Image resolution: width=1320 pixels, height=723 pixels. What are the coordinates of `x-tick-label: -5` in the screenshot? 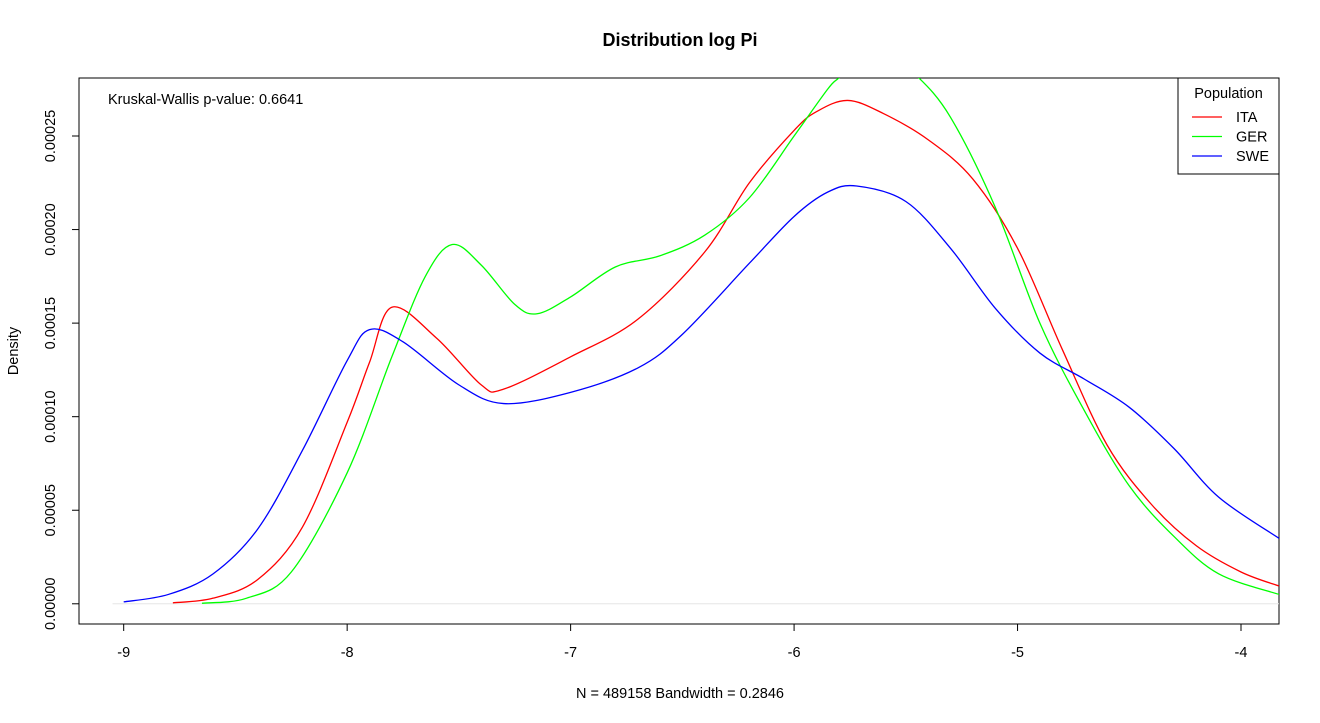 It's located at (1017, 653).